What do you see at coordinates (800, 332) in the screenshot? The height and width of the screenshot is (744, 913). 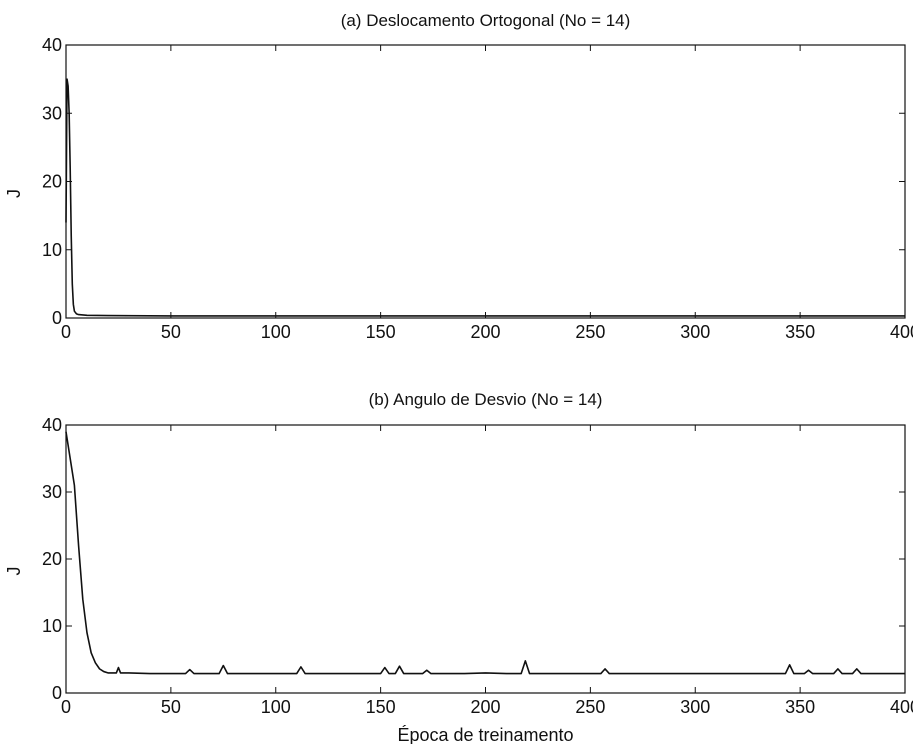 I see `x-tick-label-a: 350` at bounding box center [800, 332].